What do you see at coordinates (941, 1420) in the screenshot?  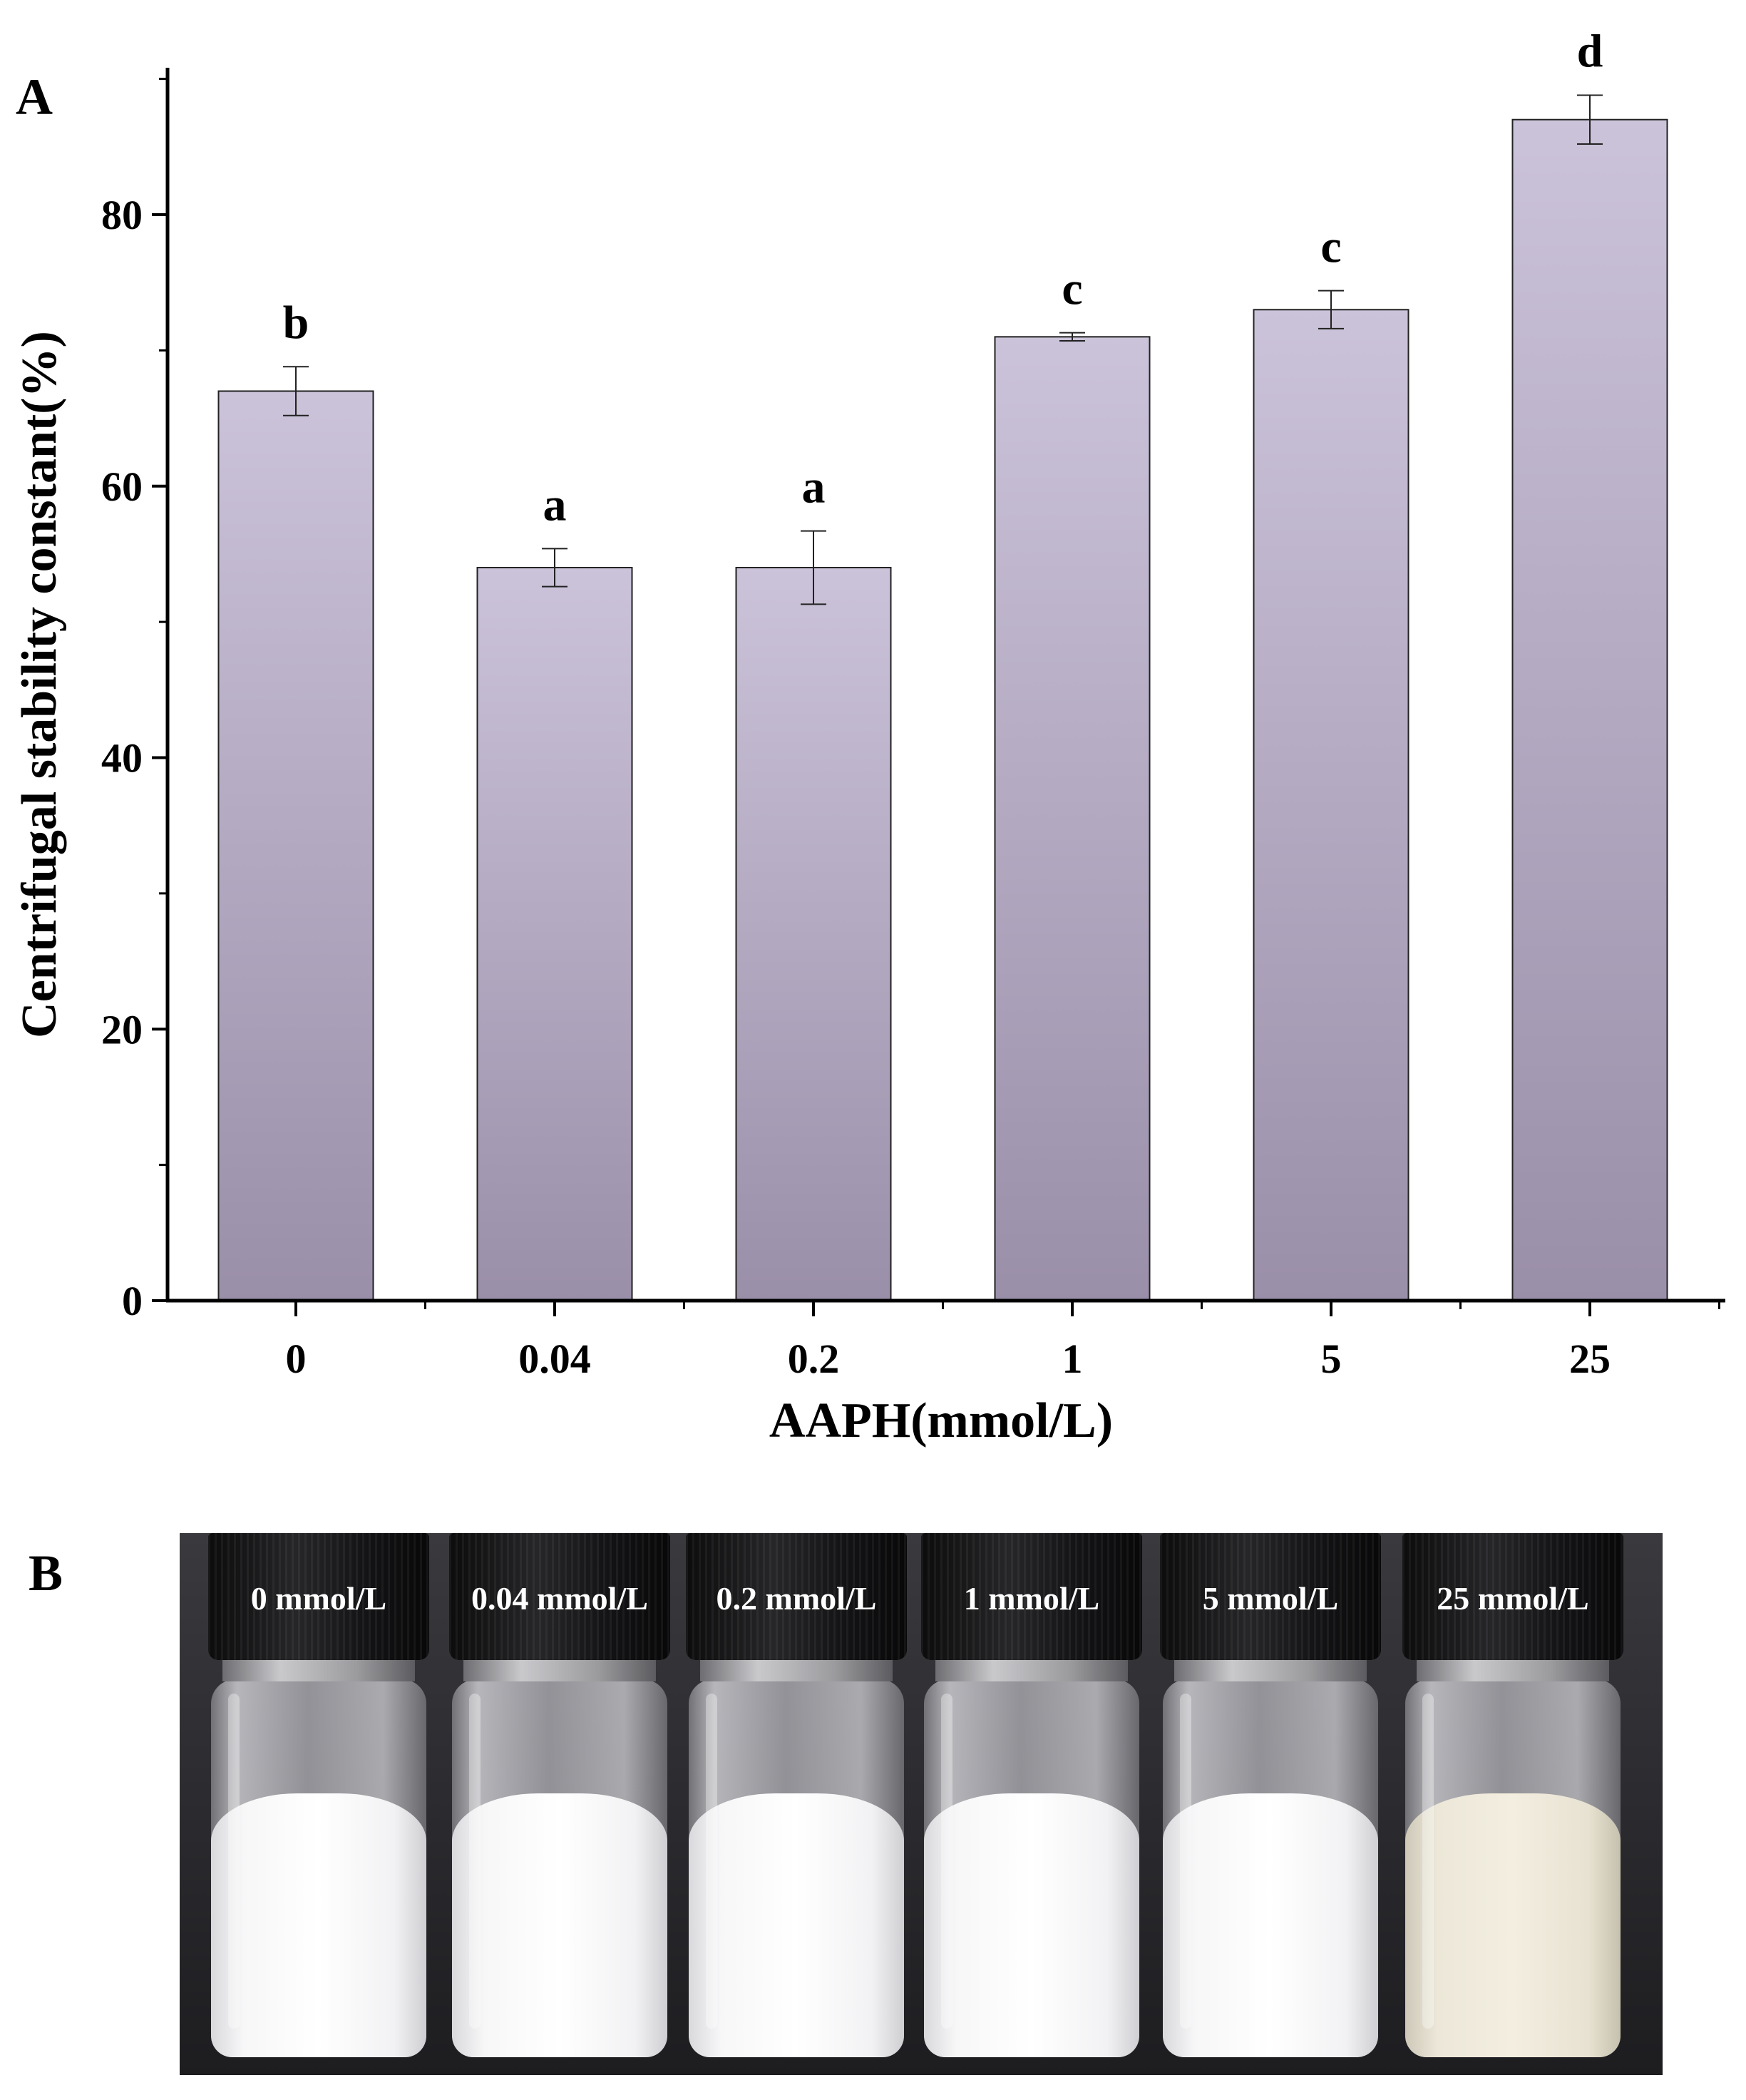 I see `x-axis-title: AAPH(mmol/L)` at bounding box center [941, 1420].